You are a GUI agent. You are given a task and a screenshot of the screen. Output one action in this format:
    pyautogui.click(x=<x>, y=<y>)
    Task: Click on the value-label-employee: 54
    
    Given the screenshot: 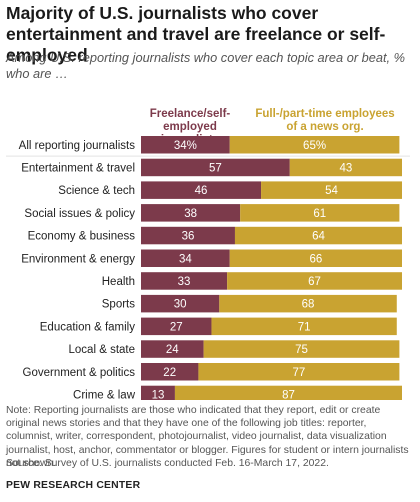 What is the action you would take?
    pyautogui.click(x=331, y=191)
    